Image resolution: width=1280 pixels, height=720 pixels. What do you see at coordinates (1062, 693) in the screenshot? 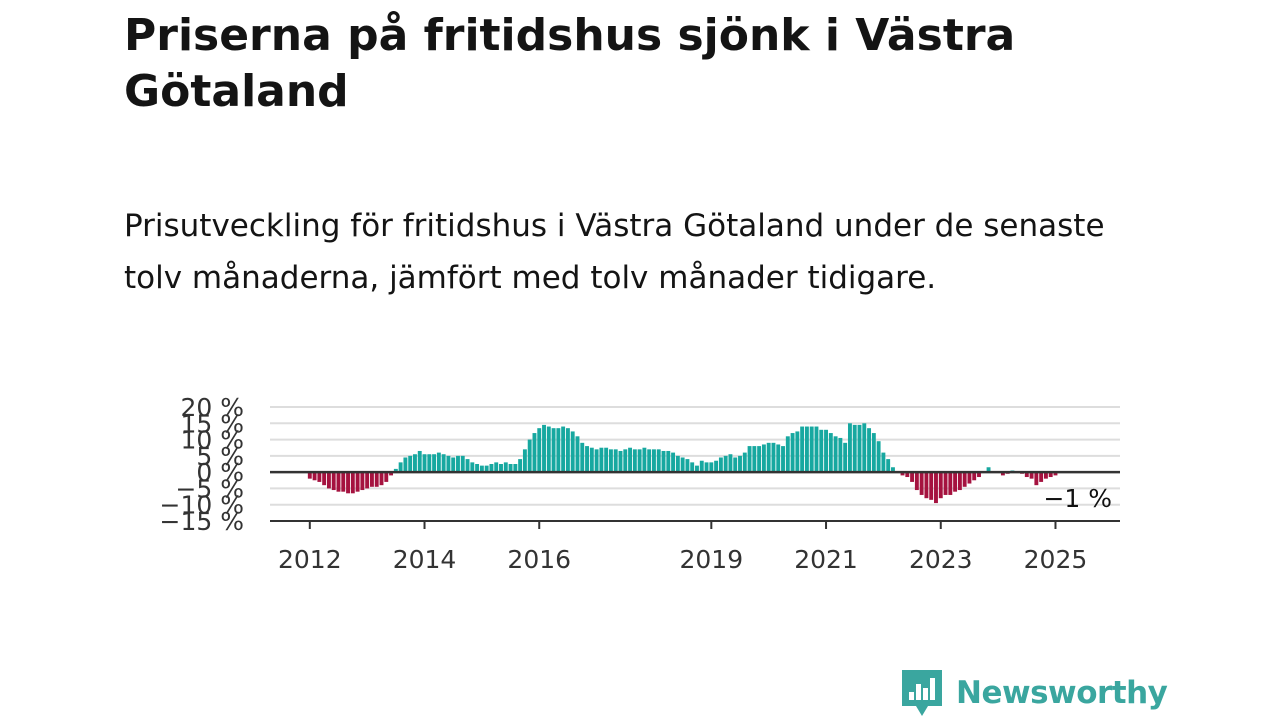
I see `brand-name: Newsworthy` at bounding box center [1062, 693].